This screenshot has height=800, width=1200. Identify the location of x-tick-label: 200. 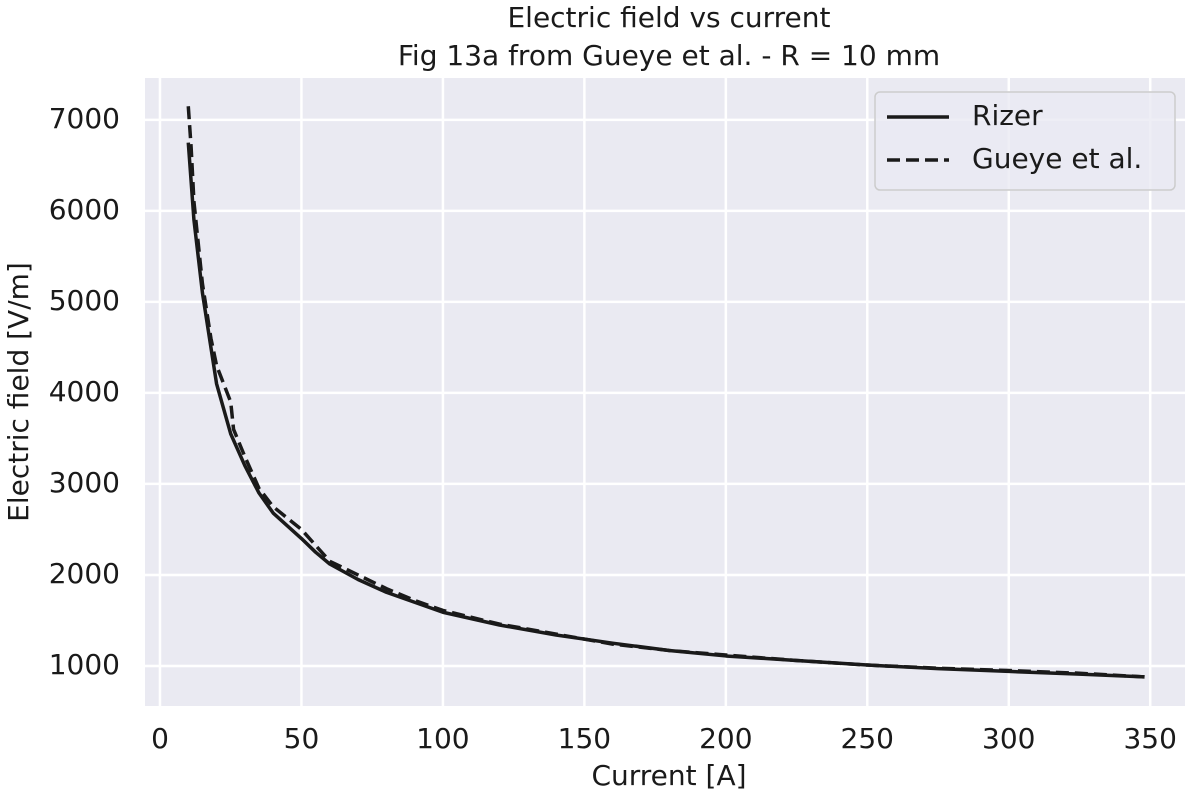
(725, 738).